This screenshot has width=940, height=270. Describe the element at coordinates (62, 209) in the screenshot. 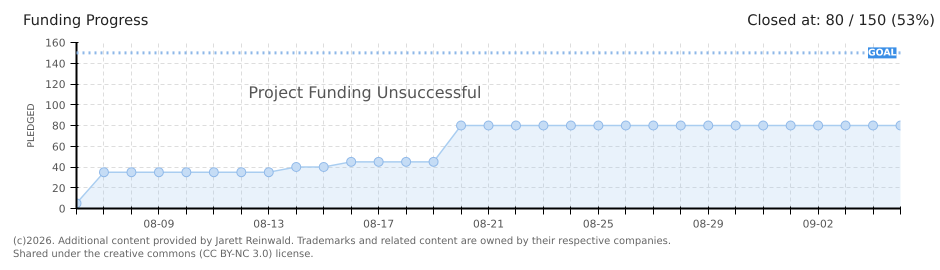

I see `y-tick-label: 0` at that location.